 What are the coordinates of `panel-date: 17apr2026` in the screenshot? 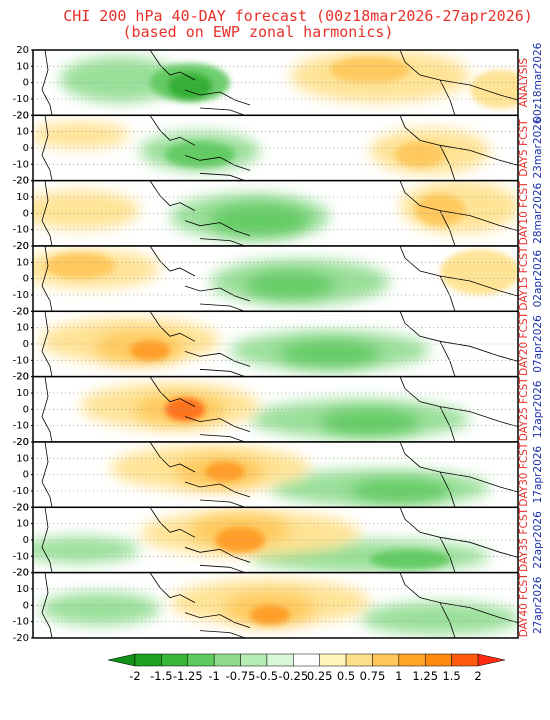 It's located at (538, 475).